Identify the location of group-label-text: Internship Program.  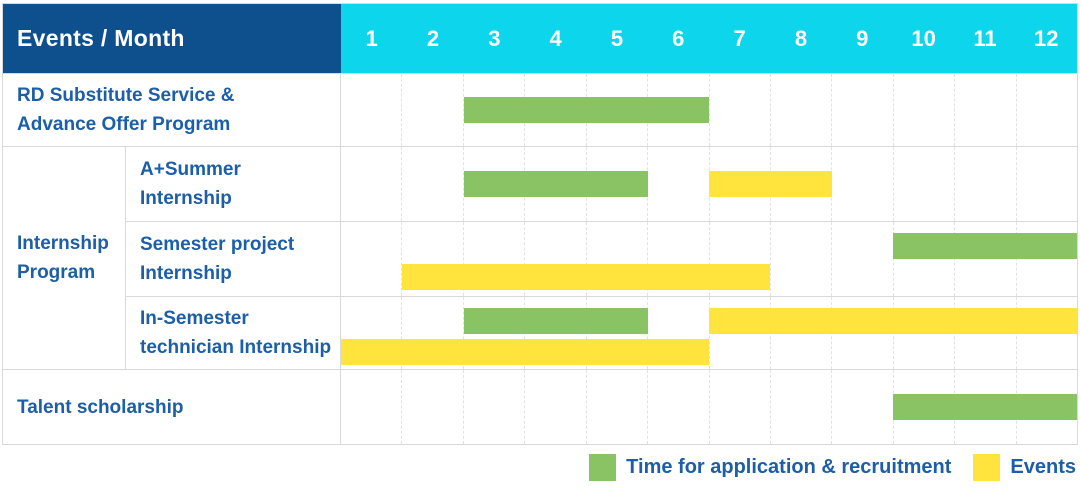
(63, 258).